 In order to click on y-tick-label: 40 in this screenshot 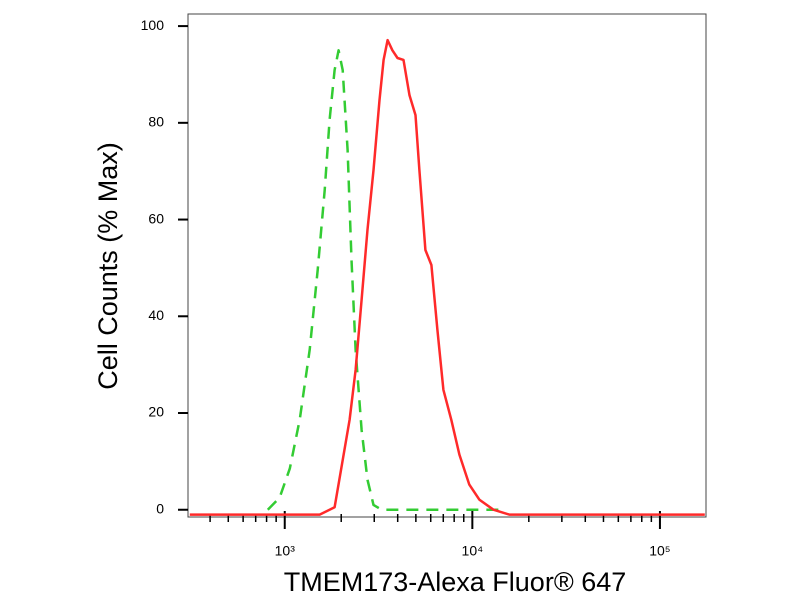, I will do `click(156, 315)`.